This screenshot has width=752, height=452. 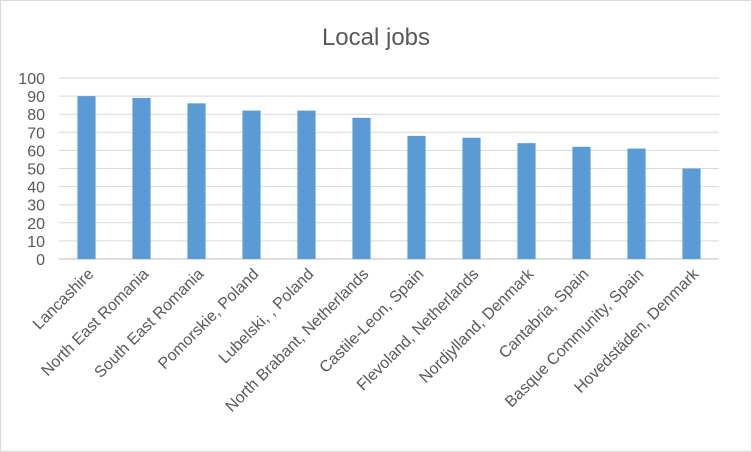 What do you see at coordinates (36, 206) in the screenshot?
I see `y-tick-label: 30` at bounding box center [36, 206].